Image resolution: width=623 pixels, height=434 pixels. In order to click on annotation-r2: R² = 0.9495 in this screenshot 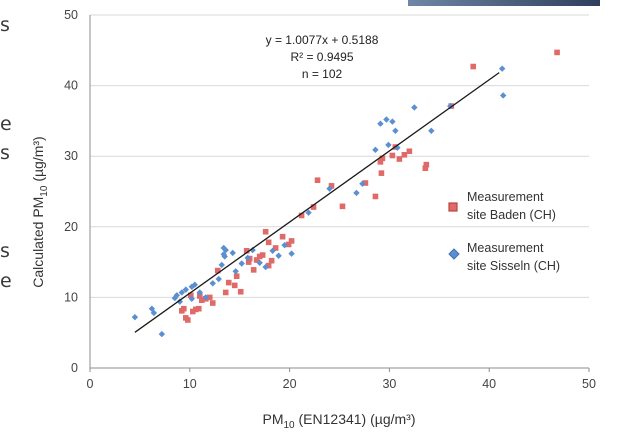, I will do `click(321, 57)`.